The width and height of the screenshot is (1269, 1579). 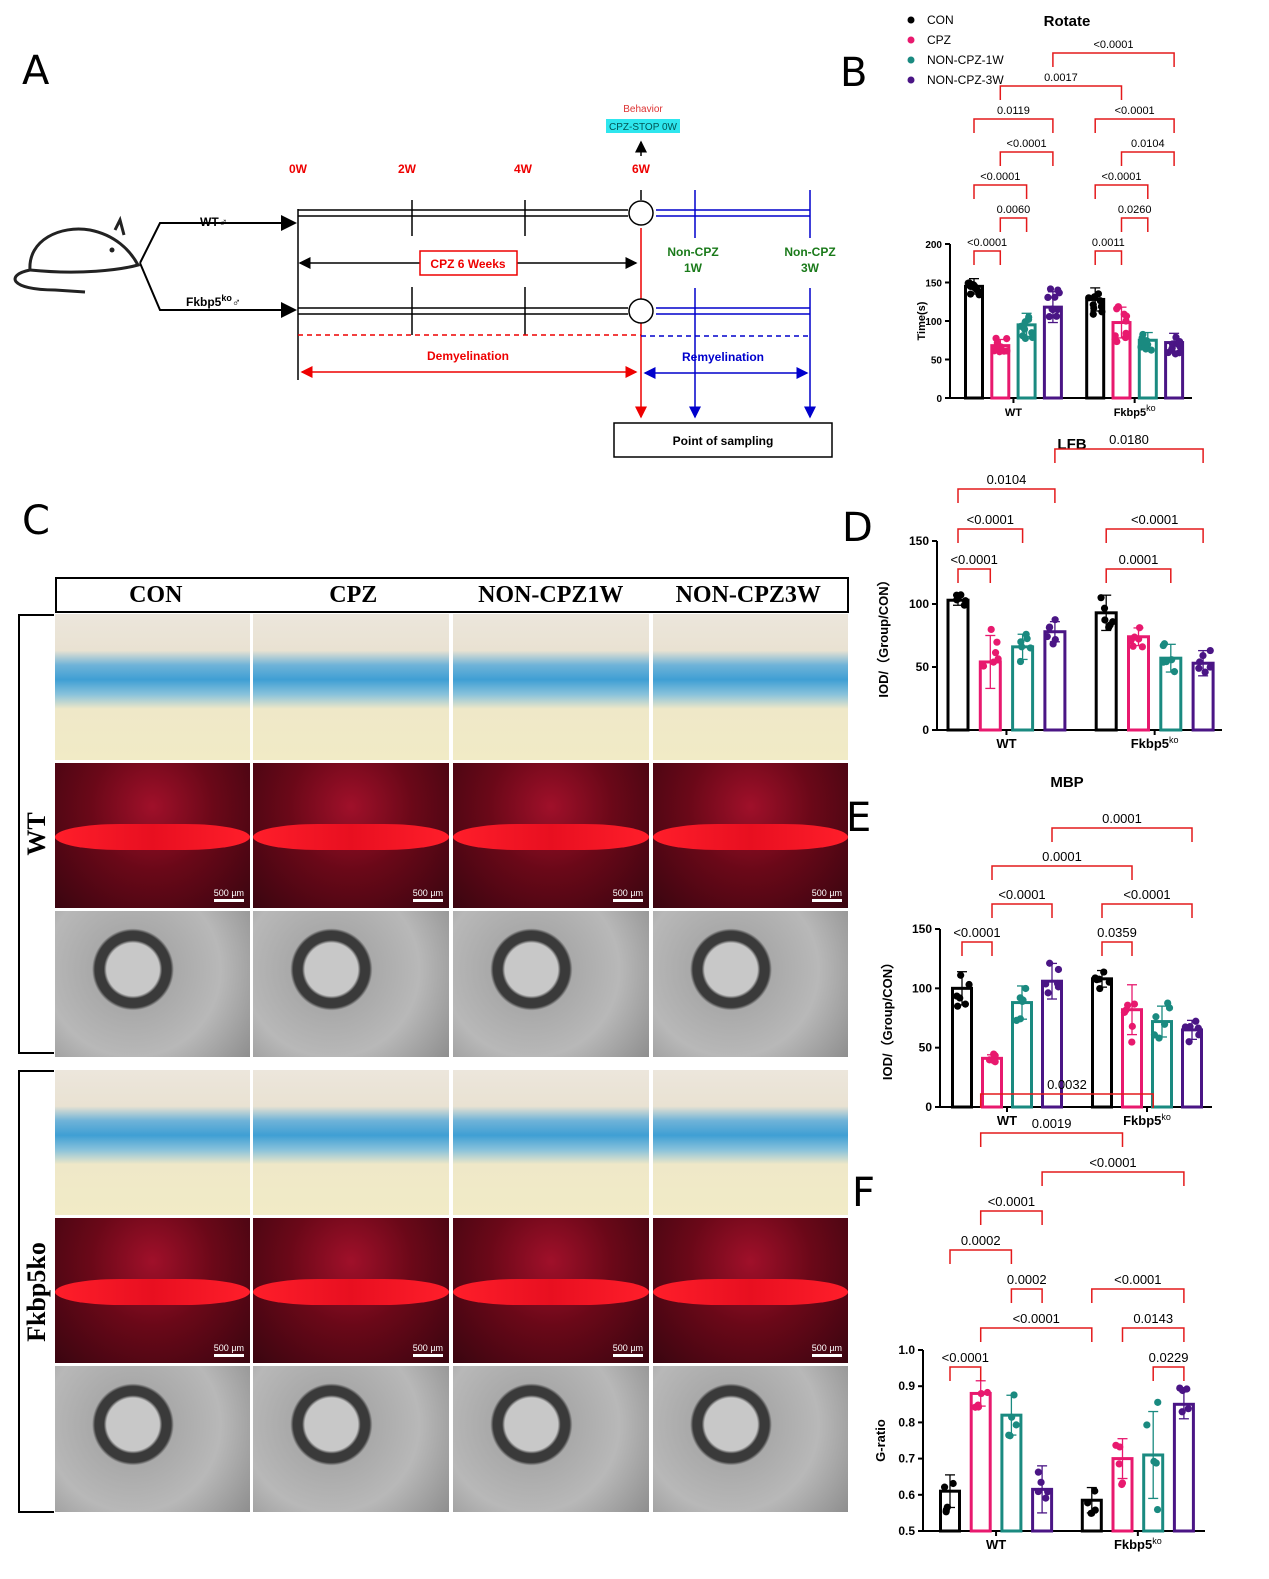 I want to click on panel-letter-f: F, so click(x=864, y=1193).